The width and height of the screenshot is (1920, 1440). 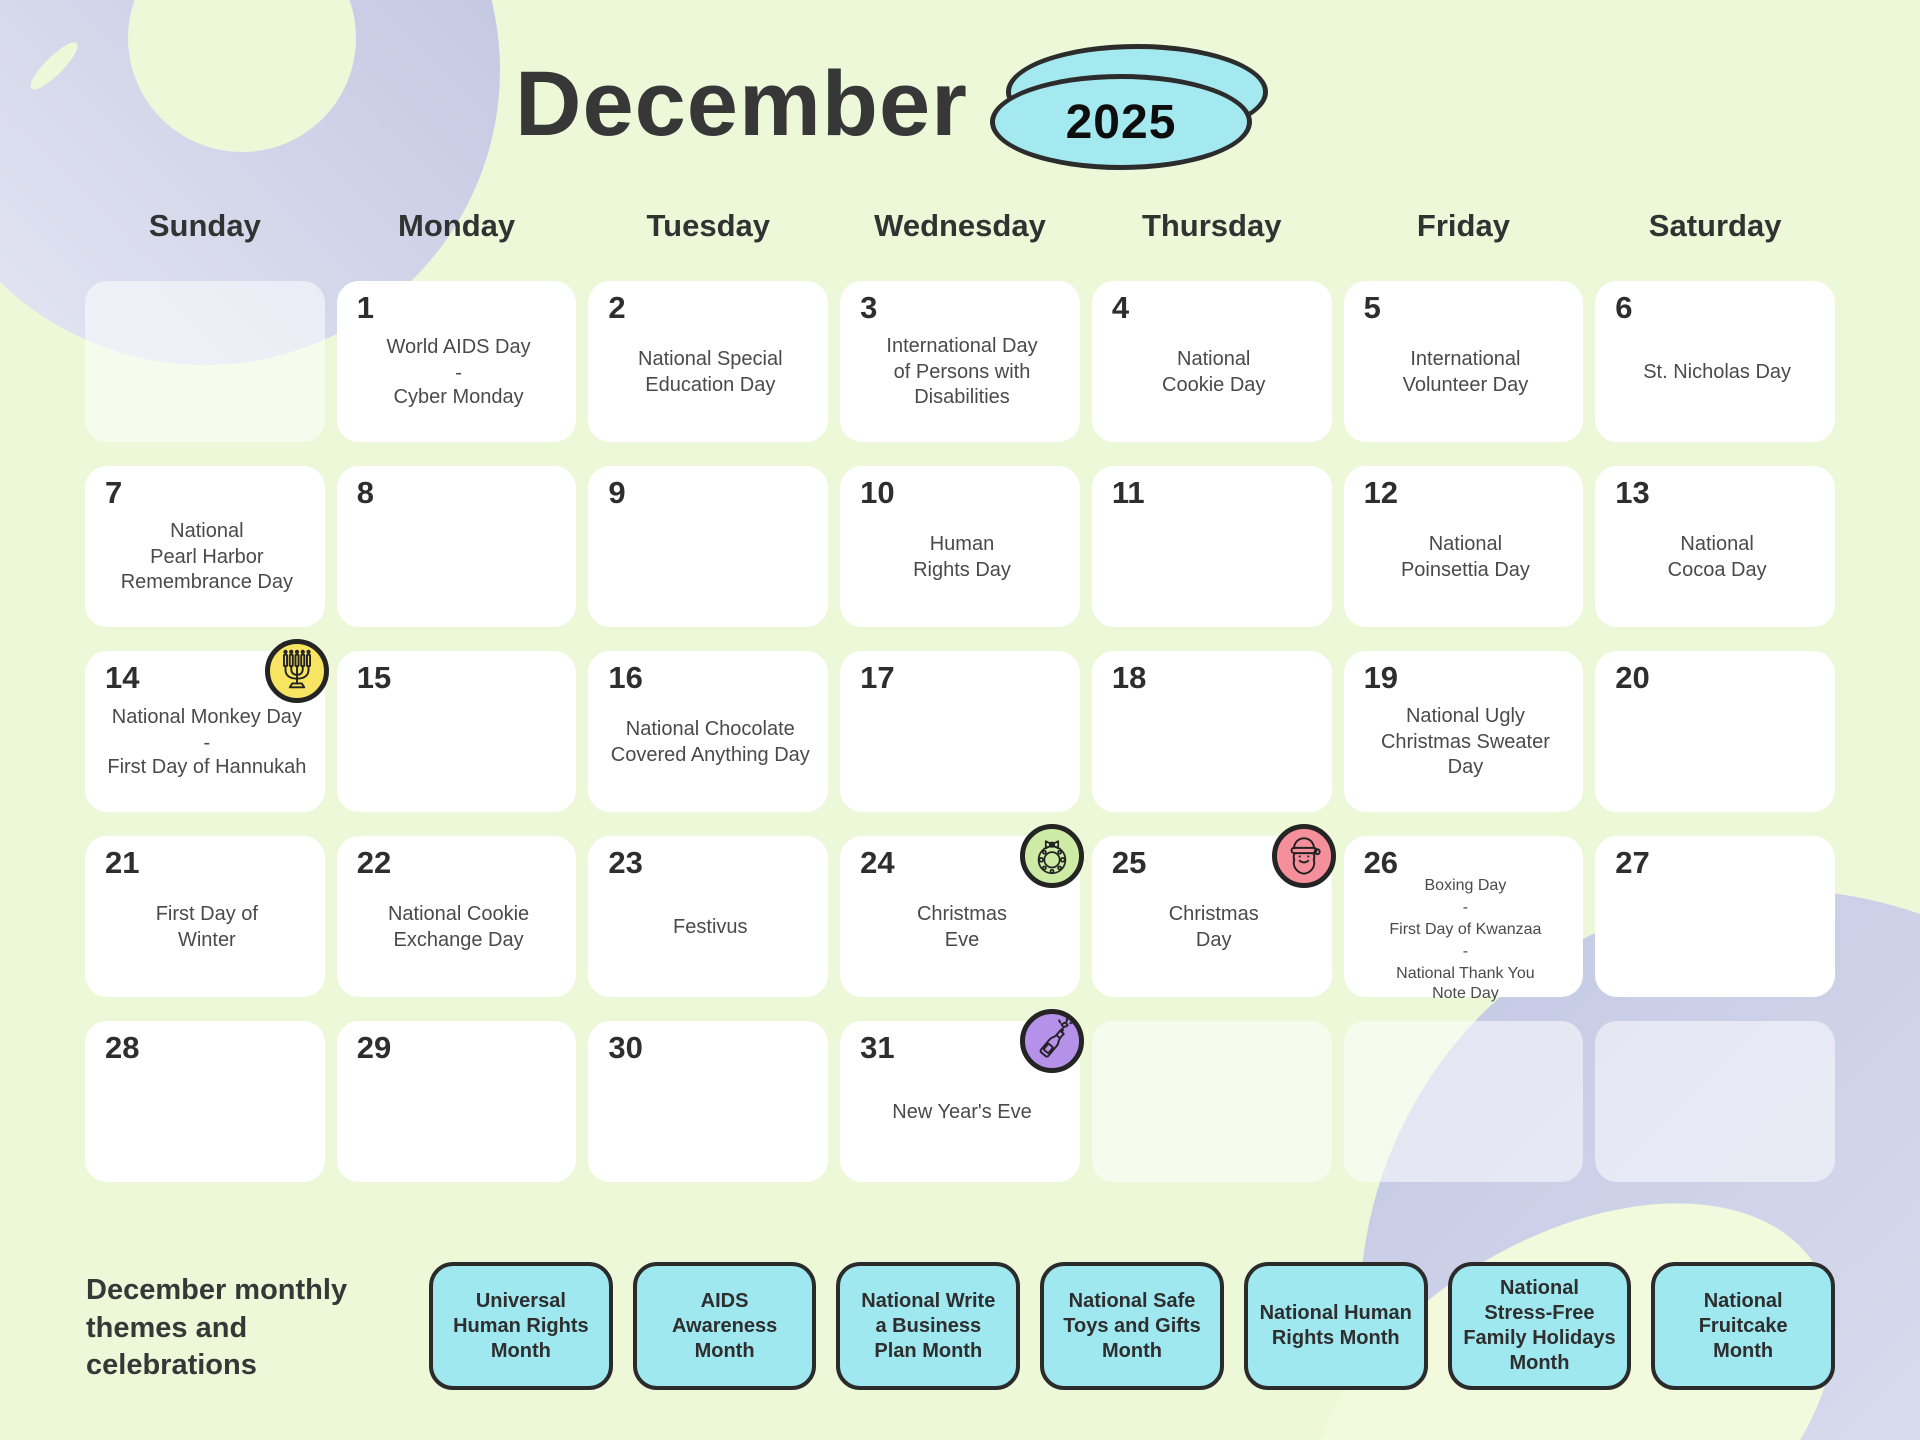 I want to click on day-number: 2, so click(x=617, y=307).